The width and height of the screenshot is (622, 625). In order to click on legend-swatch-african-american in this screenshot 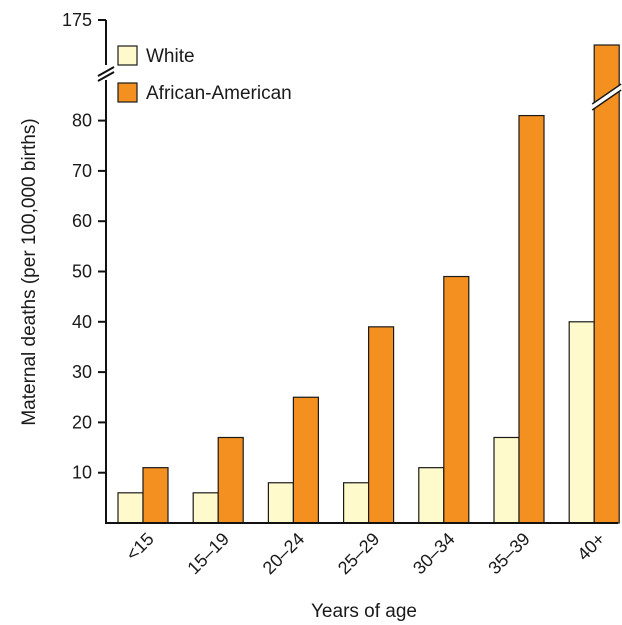, I will do `click(127, 92)`.